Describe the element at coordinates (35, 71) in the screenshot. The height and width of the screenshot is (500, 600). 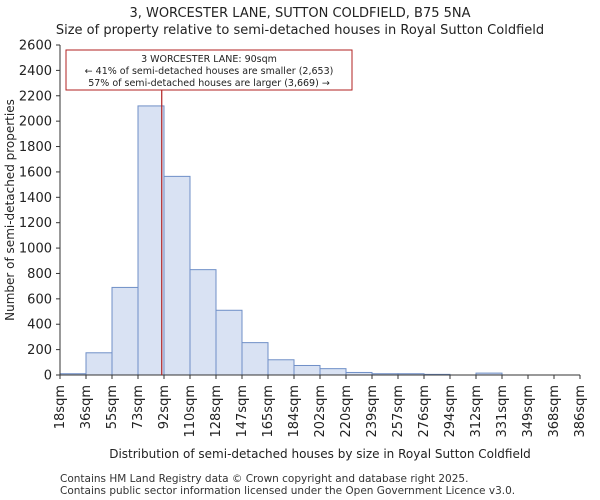
I see `y-tick-label: 2400` at that location.